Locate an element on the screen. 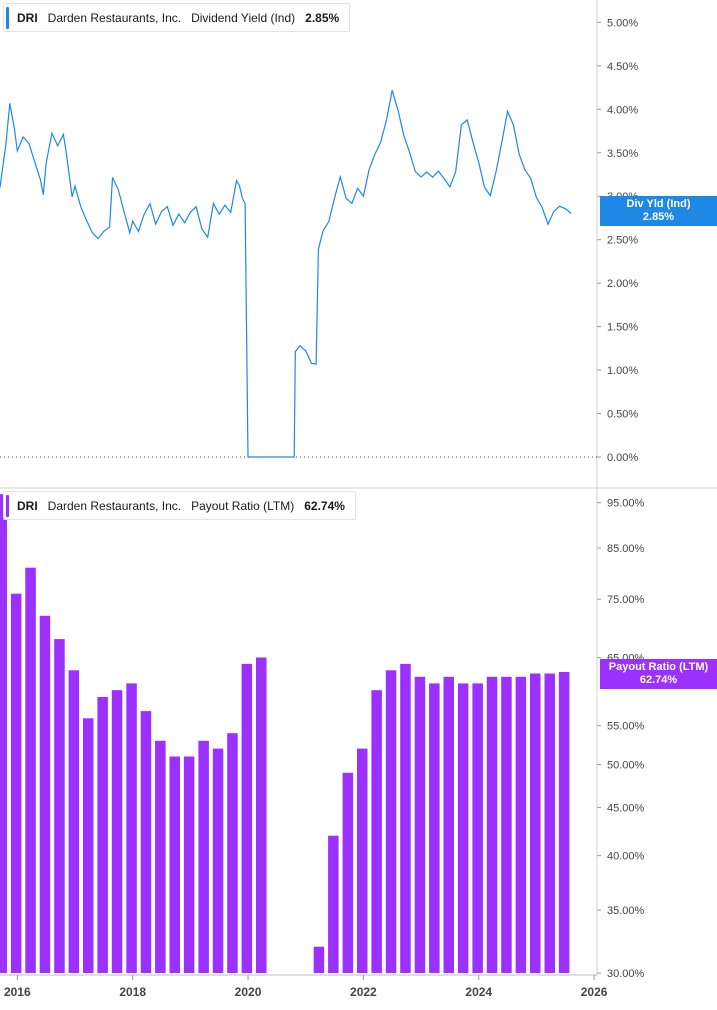  badge-label: Payout Ratio (LTM) is located at coordinates (658, 666).